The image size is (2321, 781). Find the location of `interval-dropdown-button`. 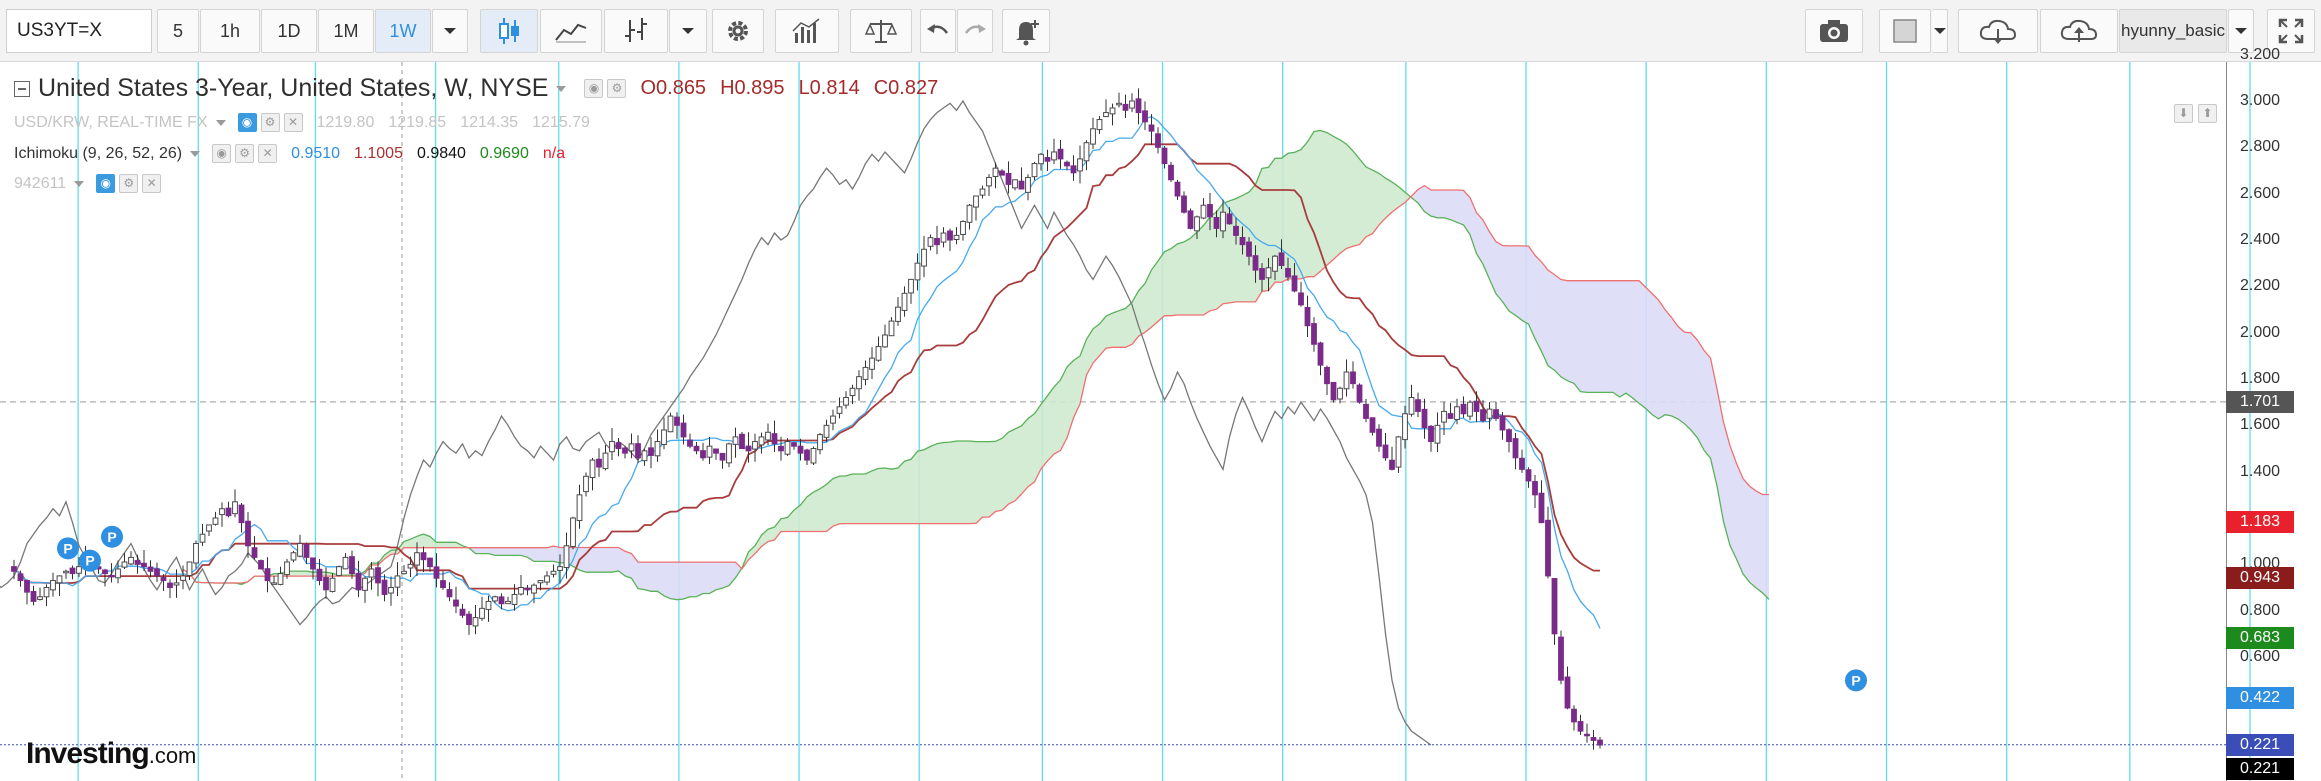

interval-dropdown-button is located at coordinates (450, 31).